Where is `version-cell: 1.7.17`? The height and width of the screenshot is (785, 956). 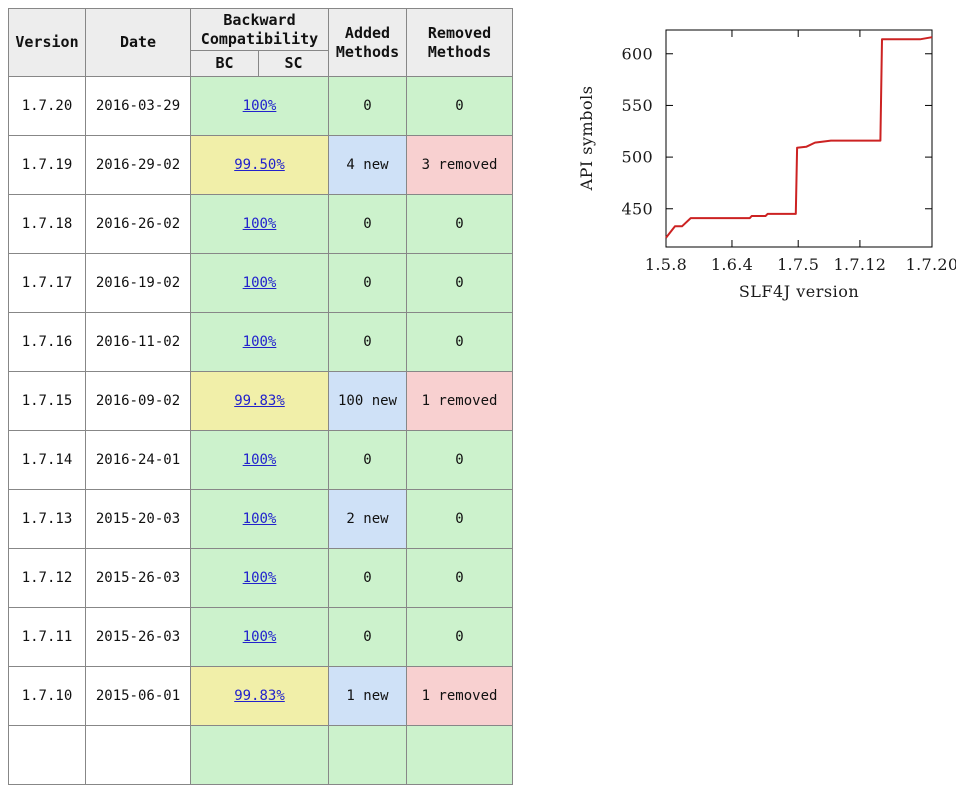 version-cell: 1.7.17 is located at coordinates (47, 283).